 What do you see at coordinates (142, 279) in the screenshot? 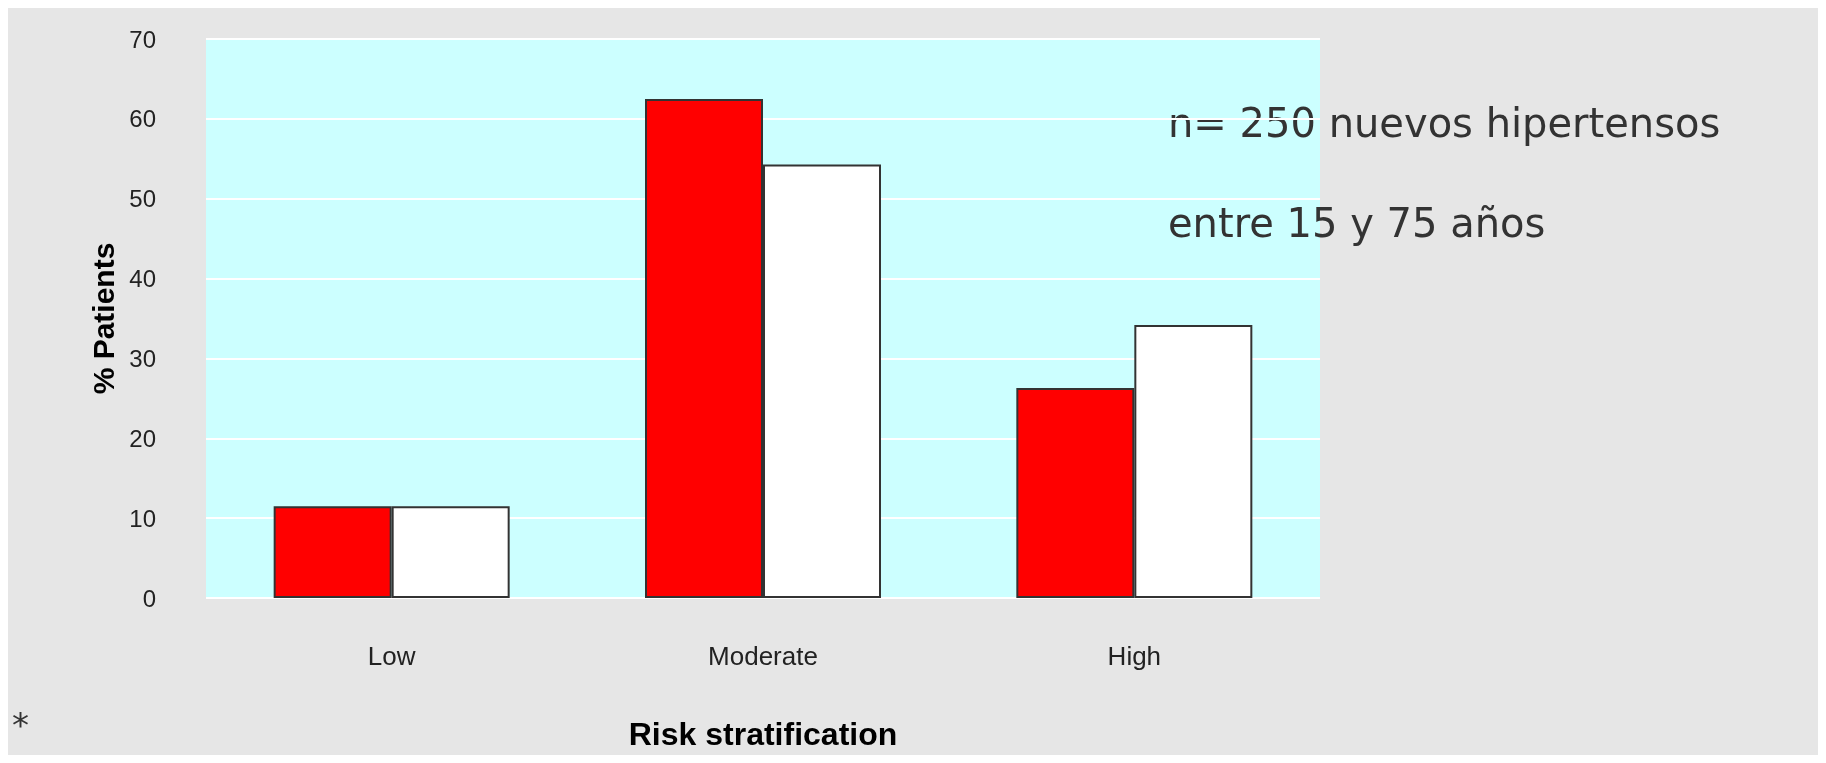
I see `y-tick-label: 40` at bounding box center [142, 279].